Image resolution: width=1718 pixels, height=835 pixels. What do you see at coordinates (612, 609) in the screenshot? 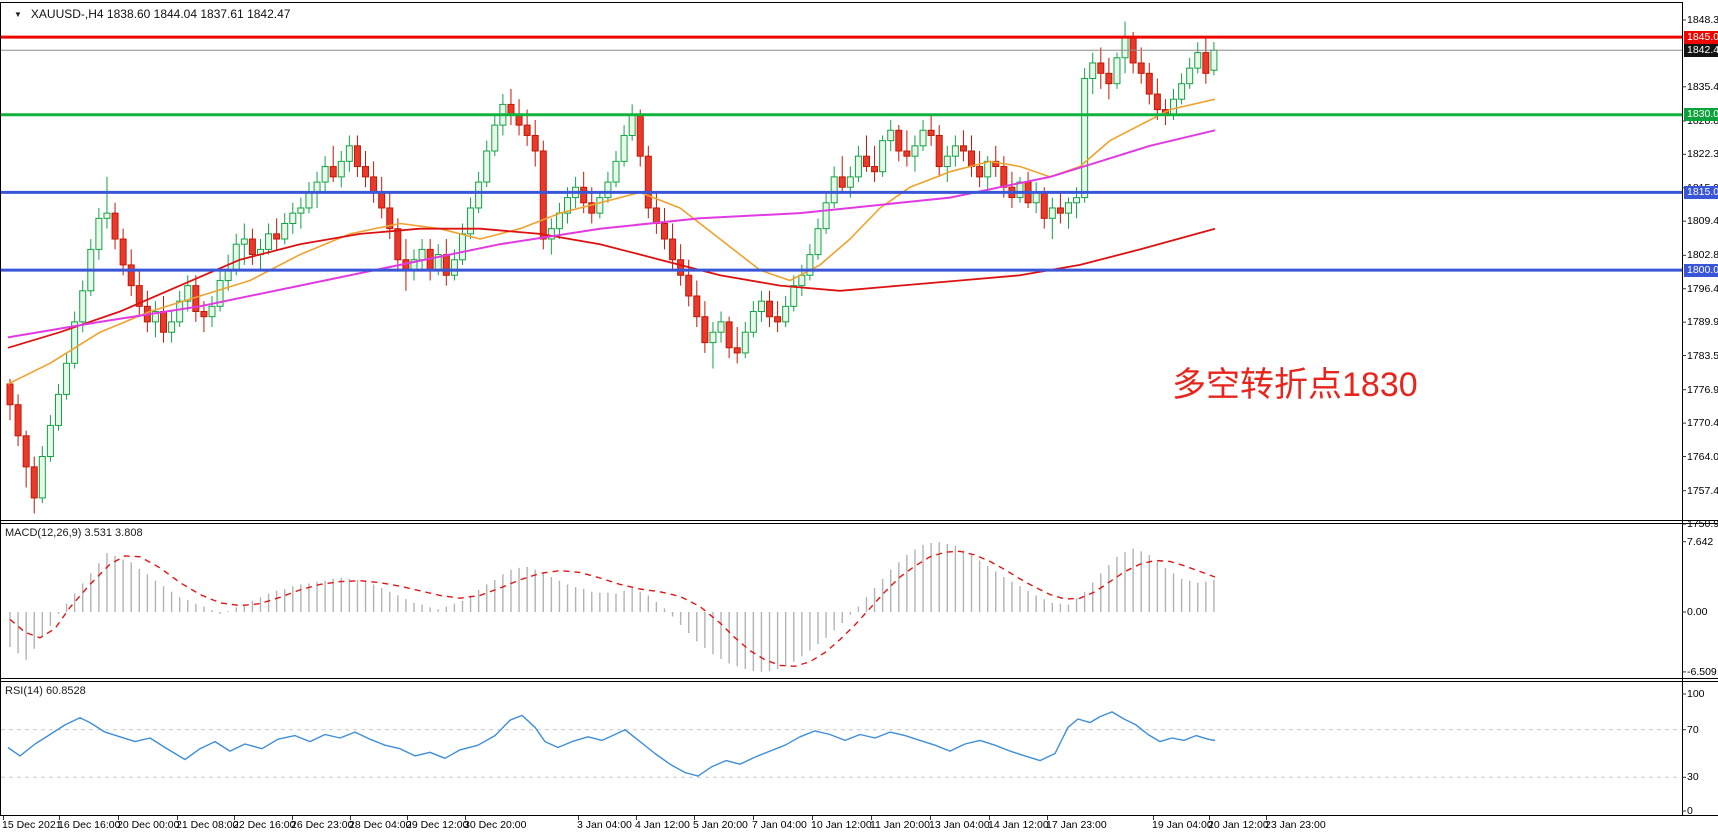
I see `macd-signal-line` at bounding box center [612, 609].